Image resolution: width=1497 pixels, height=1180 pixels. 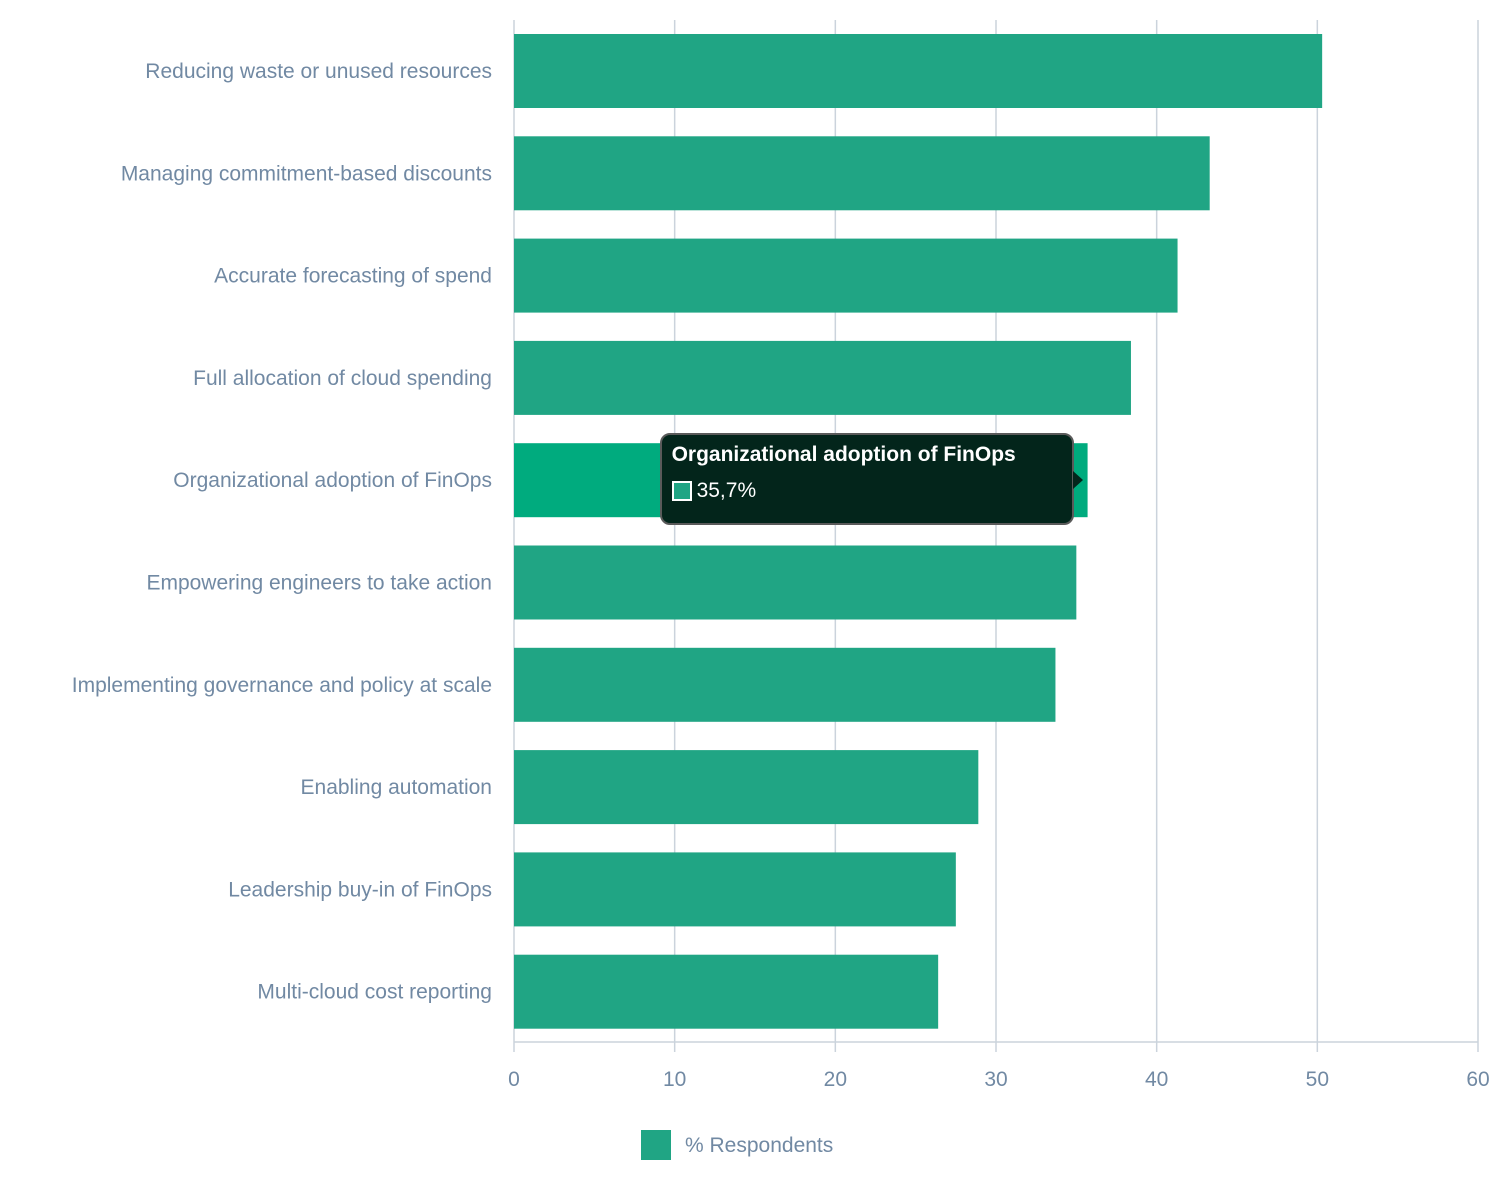 I want to click on category-label: Empowering engineers to take action, so click(x=319, y=583).